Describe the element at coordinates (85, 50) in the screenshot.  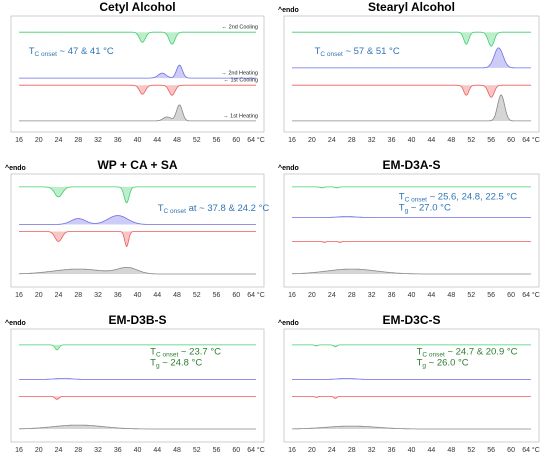
I see `annotation-text: ~ 47 & 41 °C` at that location.